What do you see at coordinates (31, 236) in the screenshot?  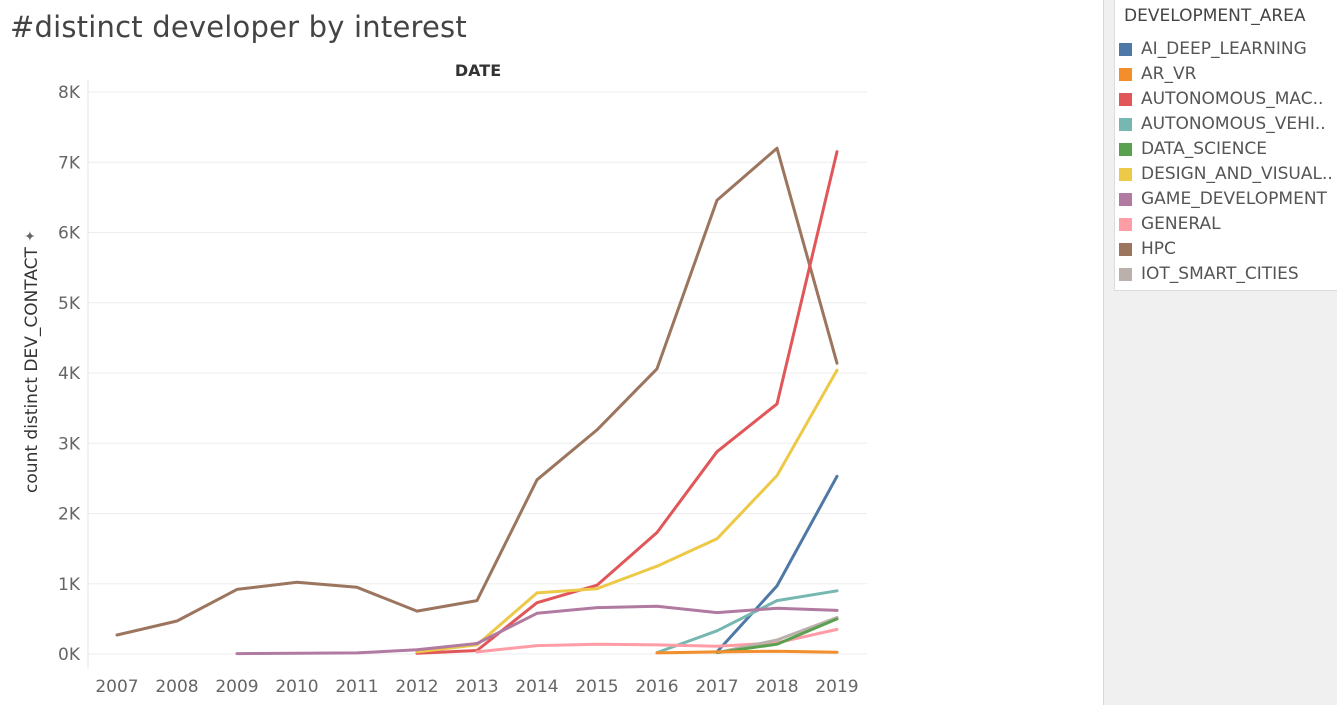 I see `pin-icon: ✦` at bounding box center [31, 236].